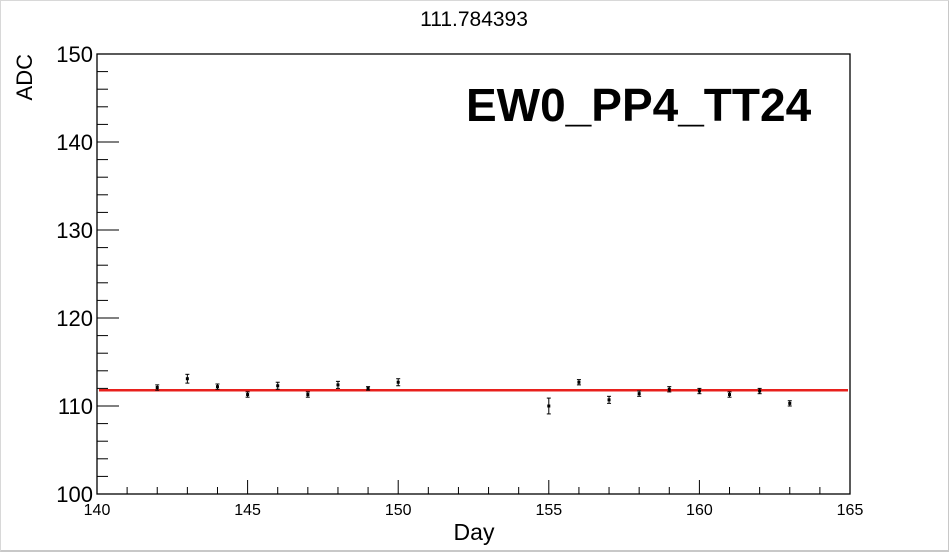 The image size is (949, 552). Describe the element at coordinates (474, 532) in the screenshot. I see `x-axis-label: Day` at that location.